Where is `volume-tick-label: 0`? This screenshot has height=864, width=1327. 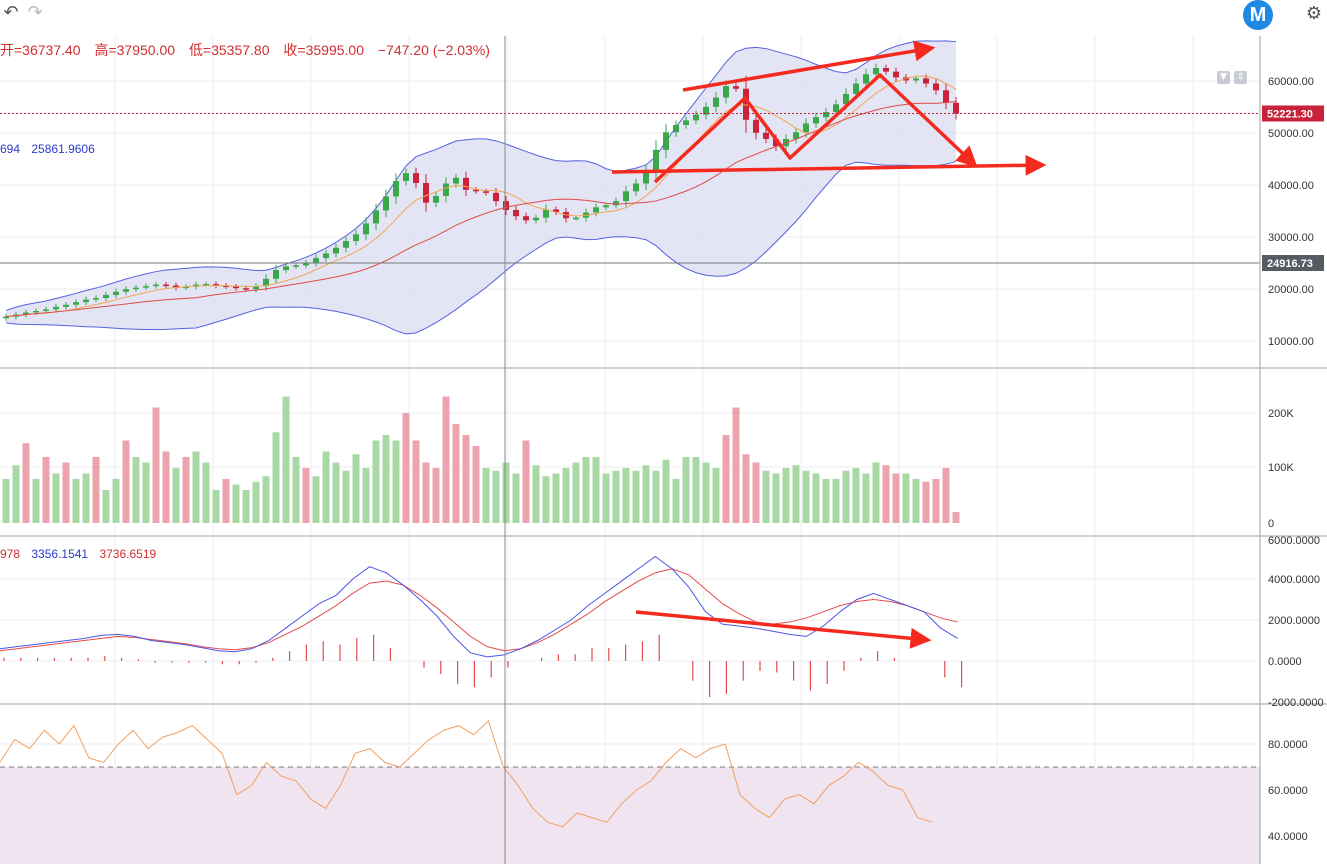
volume-tick-label: 0 is located at coordinates (1271, 524).